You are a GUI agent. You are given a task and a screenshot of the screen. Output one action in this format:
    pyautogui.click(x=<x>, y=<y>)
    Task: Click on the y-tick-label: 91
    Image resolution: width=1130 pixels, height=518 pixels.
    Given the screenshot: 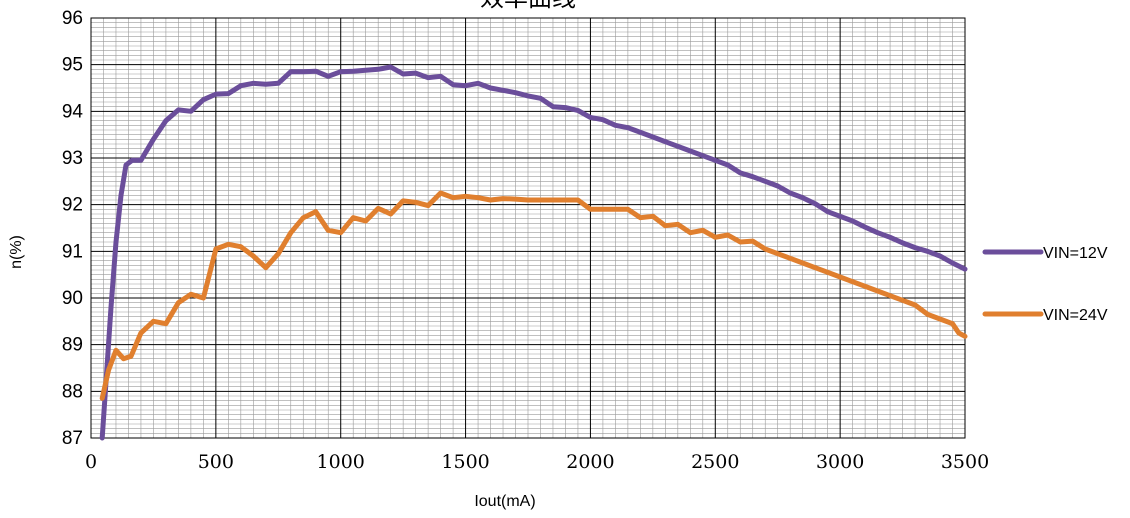 What is the action you would take?
    pyautogui.click(x=72, y=251)
    